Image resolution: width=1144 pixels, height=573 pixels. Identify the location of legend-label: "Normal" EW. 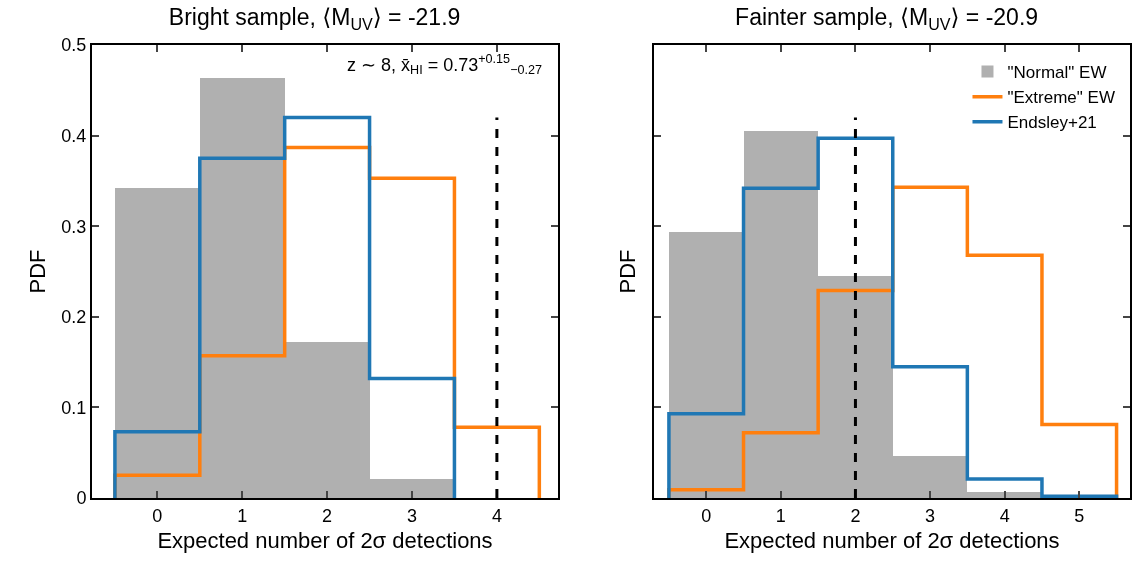
(1057, 73).